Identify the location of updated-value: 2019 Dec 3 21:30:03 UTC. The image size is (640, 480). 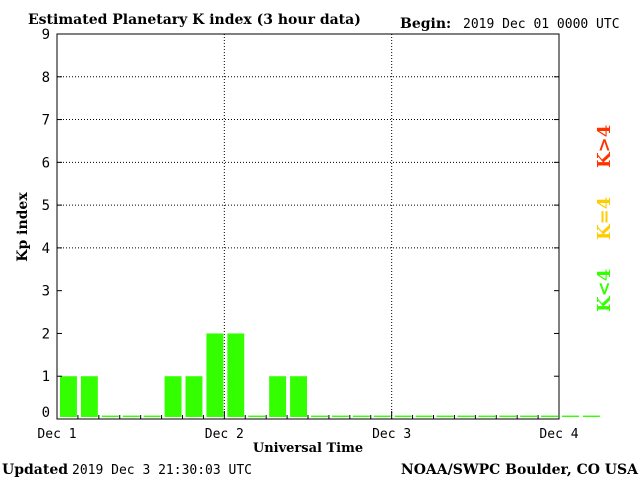
(162, 470).